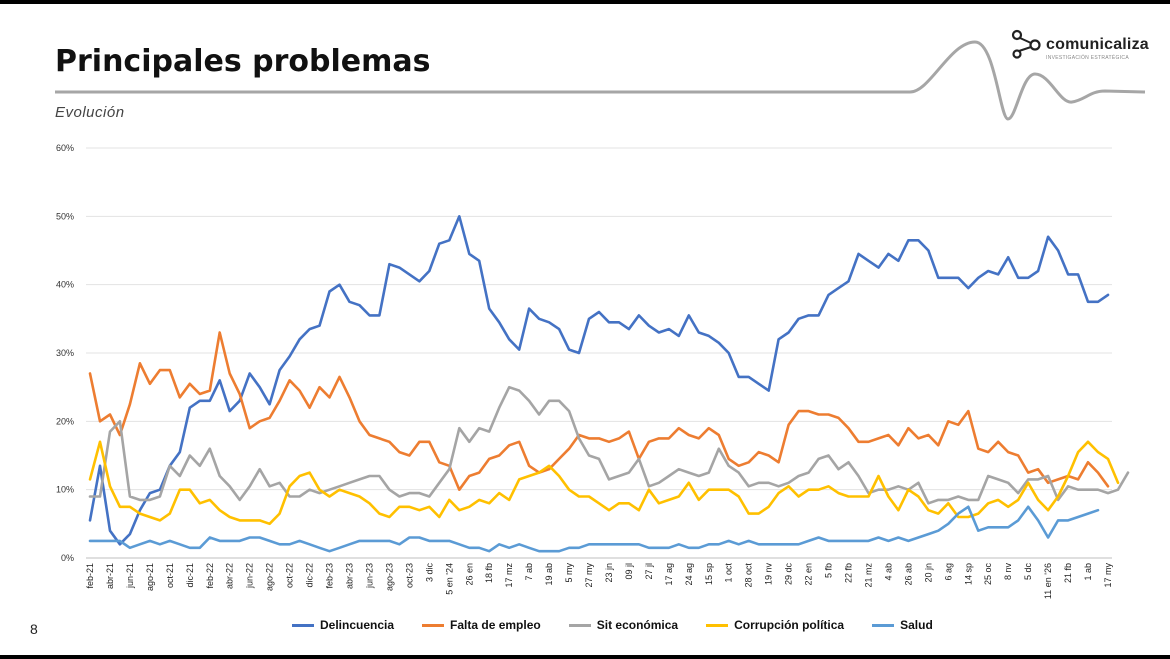 This screenshot has height=659, width=1170. I want to click on legend-item: Sit económica, so click(623, 625).